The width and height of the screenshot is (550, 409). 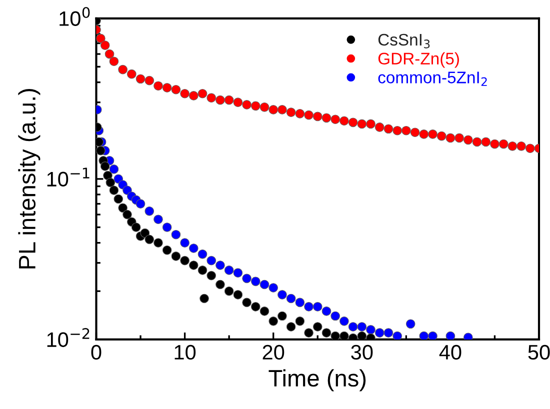 What do you see at coordinates (29, 178) in the screenshot?
I see `y-axis-title: PL intensity (a.u.)` at bounding box center [29, 178].